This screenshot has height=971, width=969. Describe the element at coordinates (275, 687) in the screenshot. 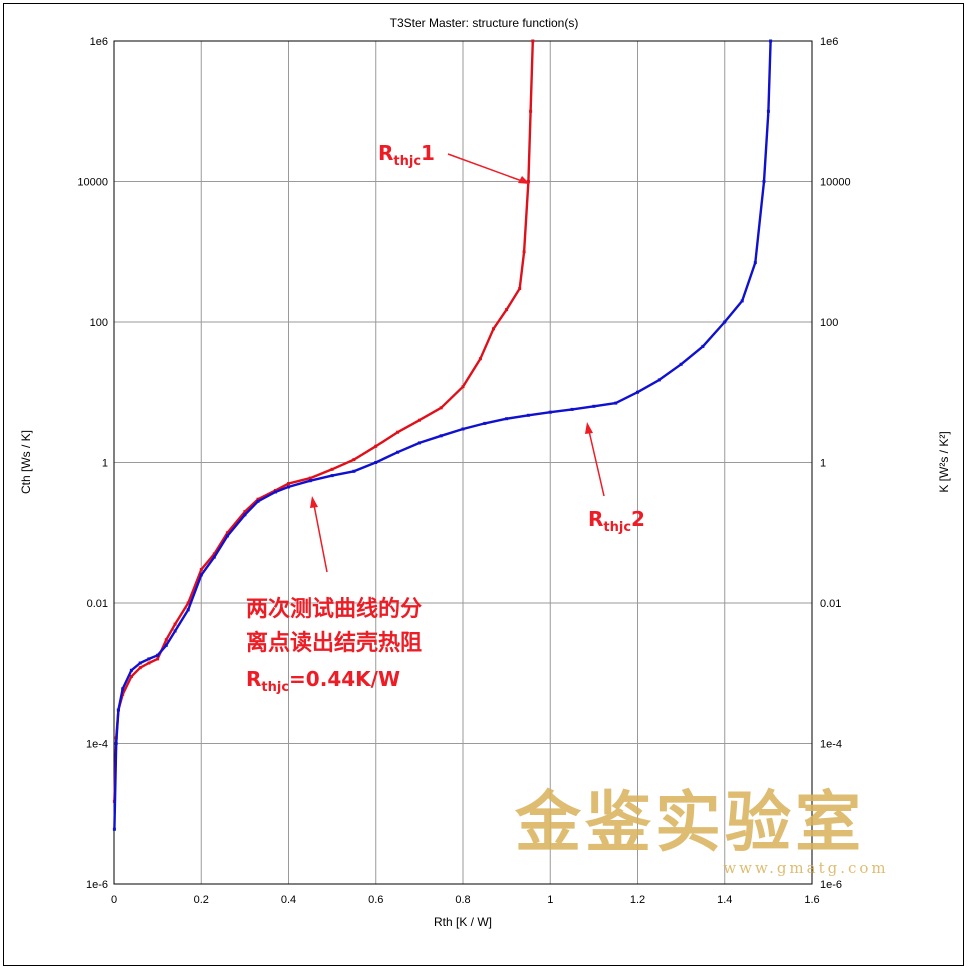

I see `annotation-text-sub: thjc` at that location.